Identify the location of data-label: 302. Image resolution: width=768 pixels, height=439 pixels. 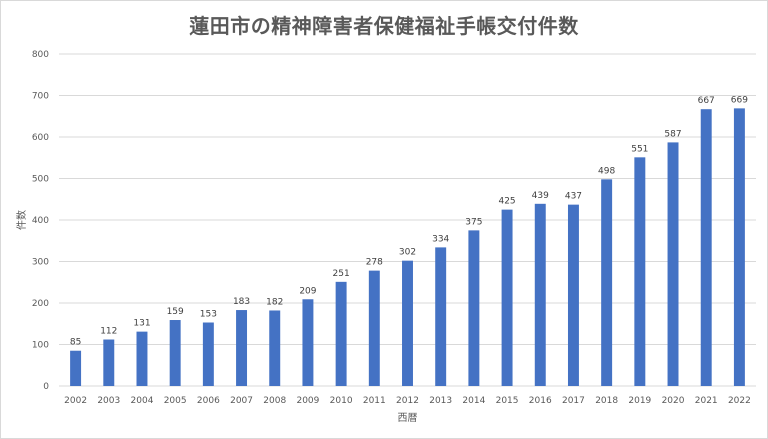
(407, 253).